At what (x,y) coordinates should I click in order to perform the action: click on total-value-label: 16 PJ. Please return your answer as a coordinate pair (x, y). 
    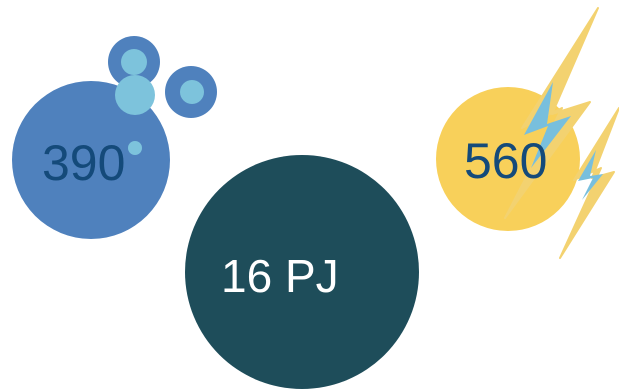
    Looking at the image, I should click on (280, 276).